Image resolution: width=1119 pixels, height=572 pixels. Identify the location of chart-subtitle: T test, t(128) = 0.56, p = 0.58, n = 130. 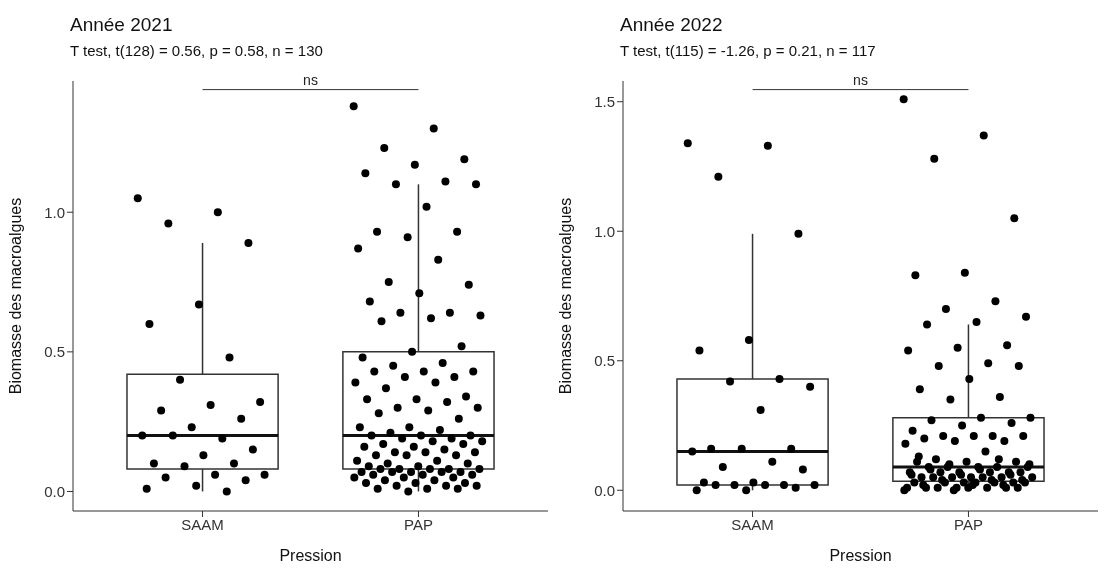
(197, 50).